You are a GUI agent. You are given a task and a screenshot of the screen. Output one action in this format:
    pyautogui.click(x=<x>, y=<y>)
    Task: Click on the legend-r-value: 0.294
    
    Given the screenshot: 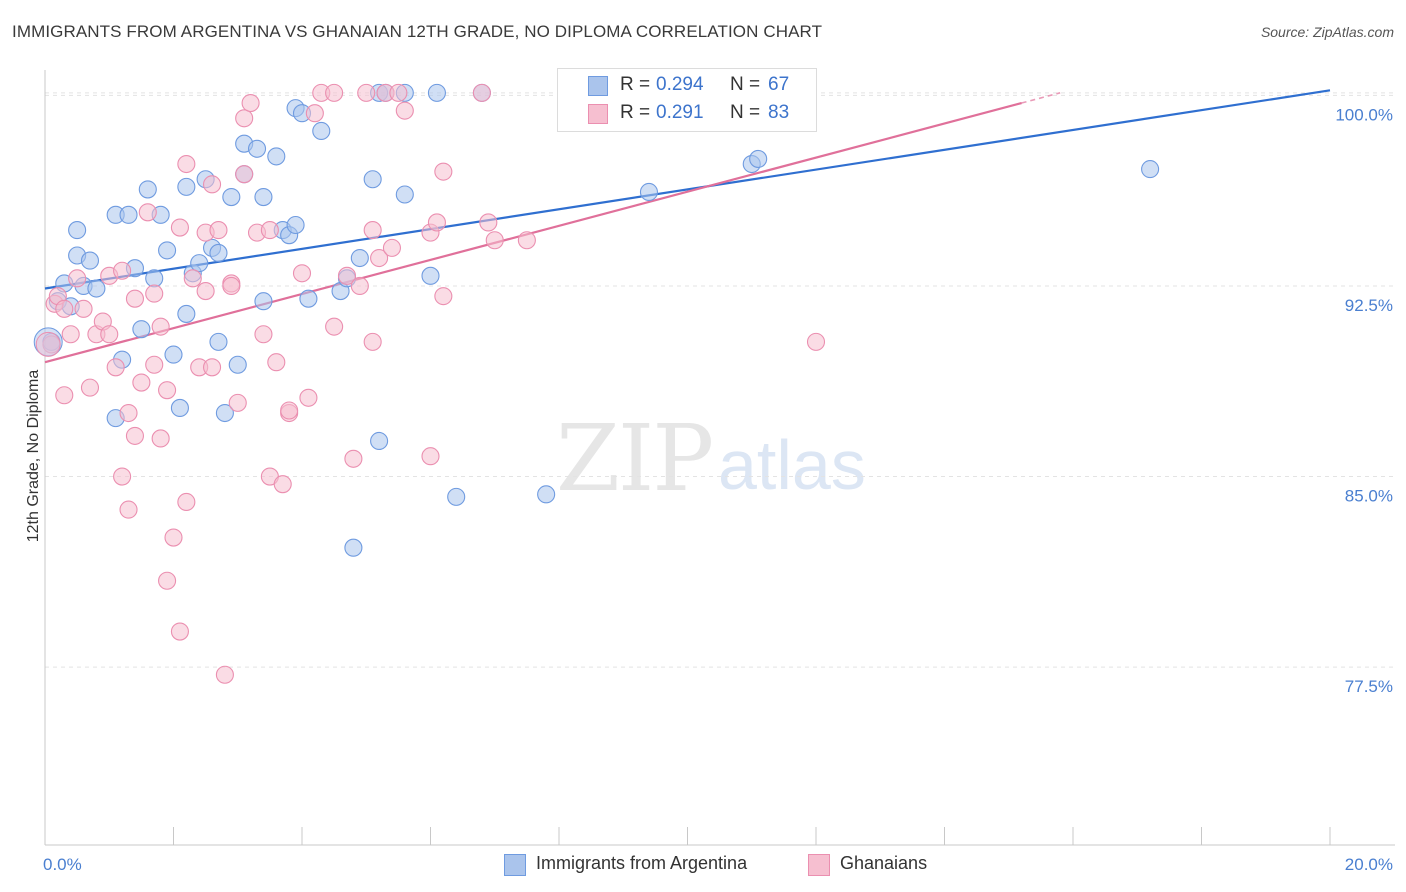 What is the action you would take?
    pyautogui.click(x=680, y=84)
    